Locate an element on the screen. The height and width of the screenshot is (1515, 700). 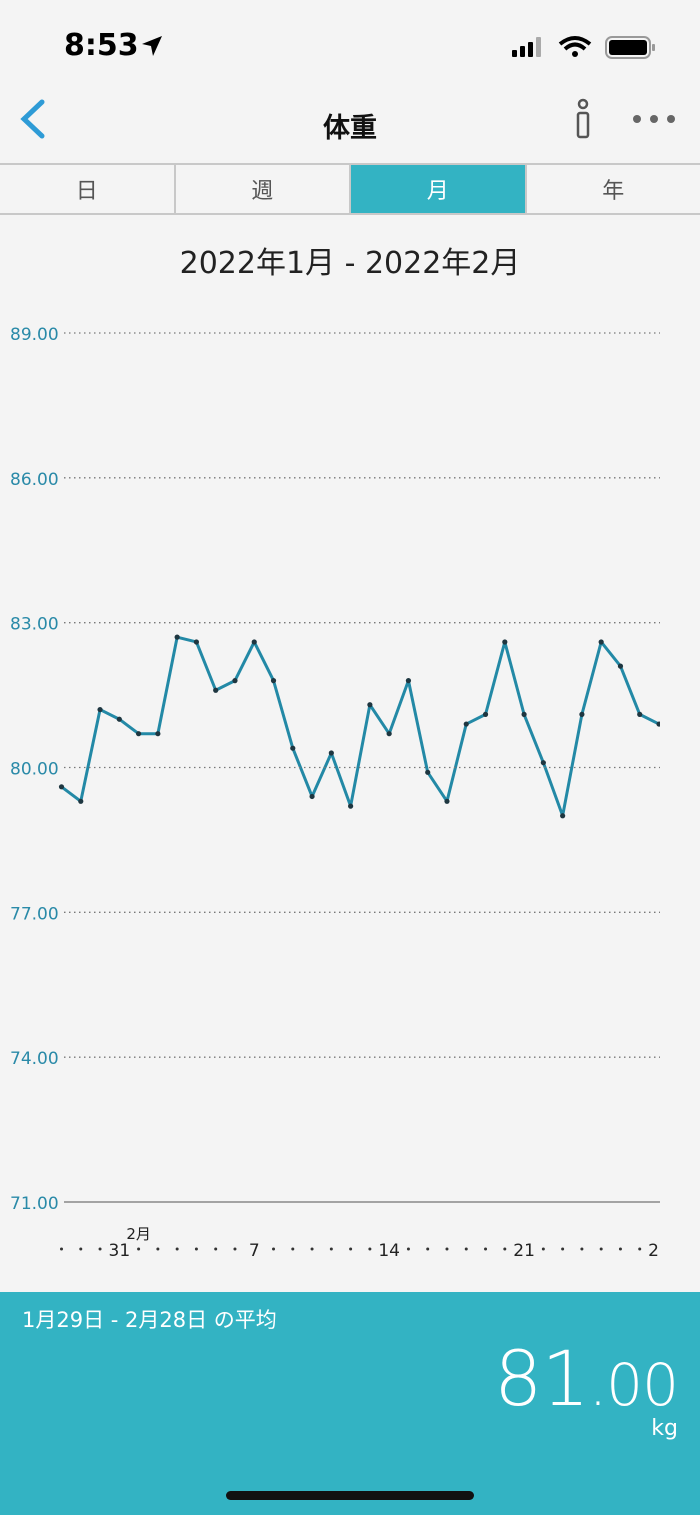
tab-bar: 日週月 年 is located at coordinates (350, 189).